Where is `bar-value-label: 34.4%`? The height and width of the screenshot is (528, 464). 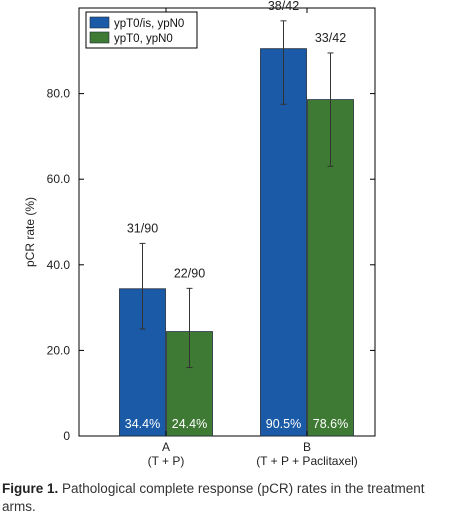 bar-value-label: 34.4% is located at coordinates (142, 424).